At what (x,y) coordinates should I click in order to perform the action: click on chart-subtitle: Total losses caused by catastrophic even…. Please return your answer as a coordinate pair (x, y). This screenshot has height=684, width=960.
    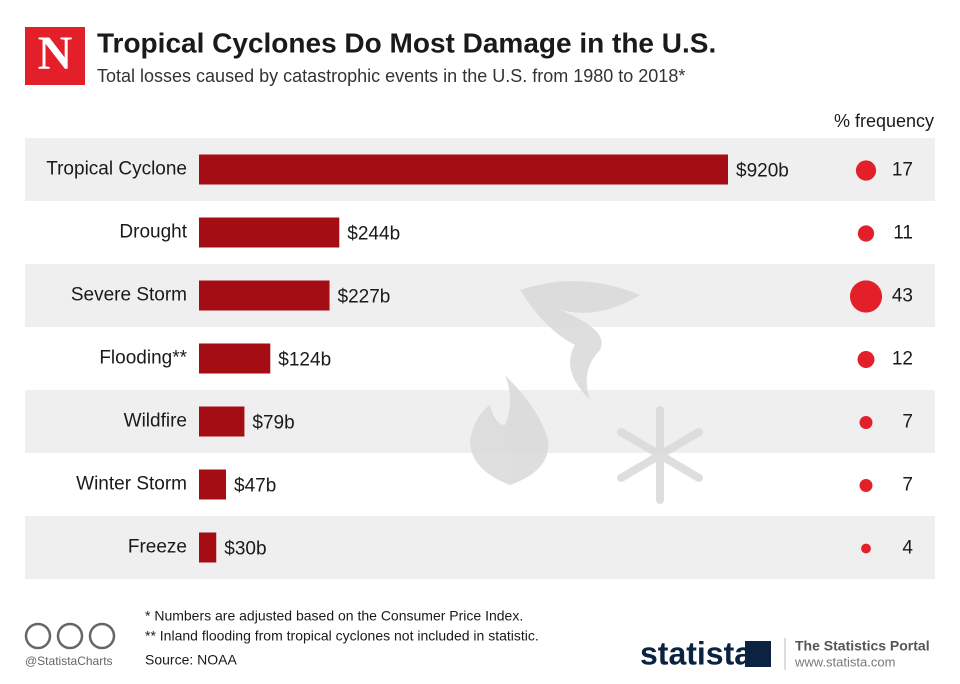
    Looking at the image, I should click on (391, 76).